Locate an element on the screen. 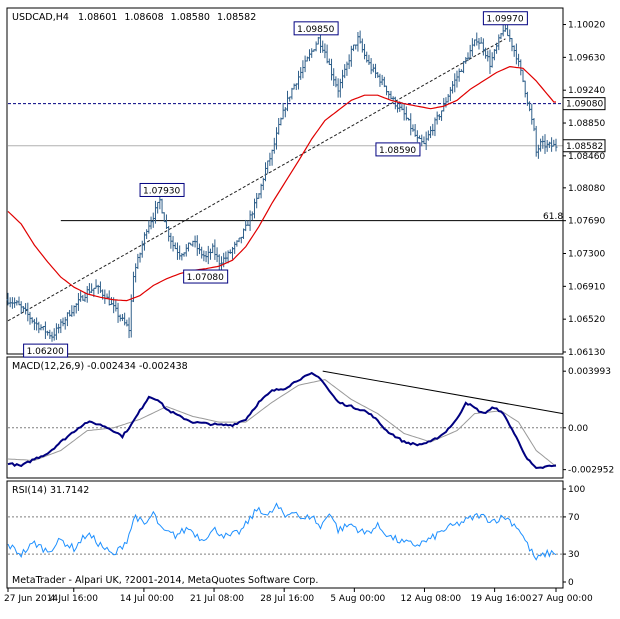  ohlc-close: 1.08582 is located at coordinates (236, 17).